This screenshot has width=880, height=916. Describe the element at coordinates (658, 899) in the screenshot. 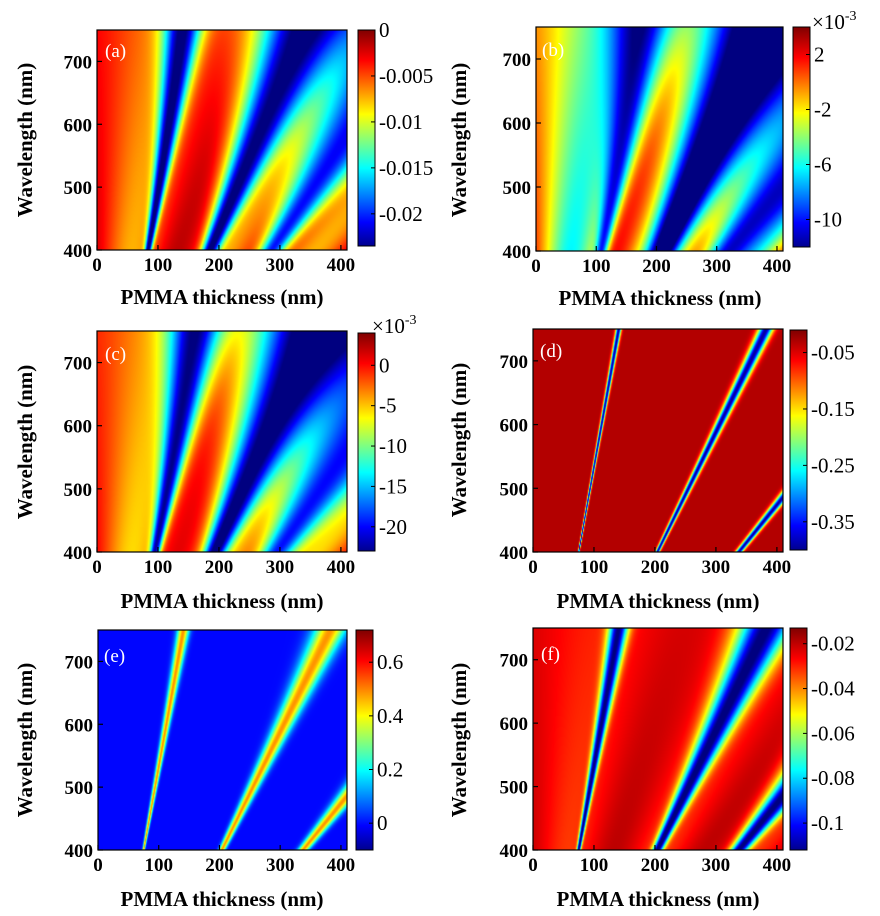

I see `x-axis-title-f: PMMA thickness (nm)` at that location.